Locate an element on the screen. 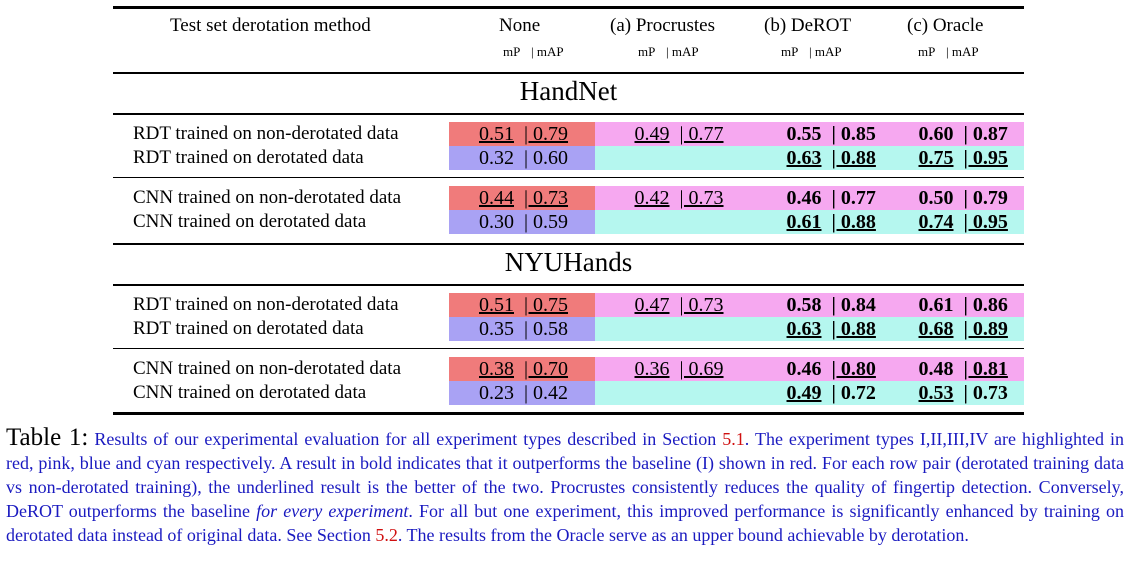  sublabel-map: | mAP is located at coordinates (825, 51).